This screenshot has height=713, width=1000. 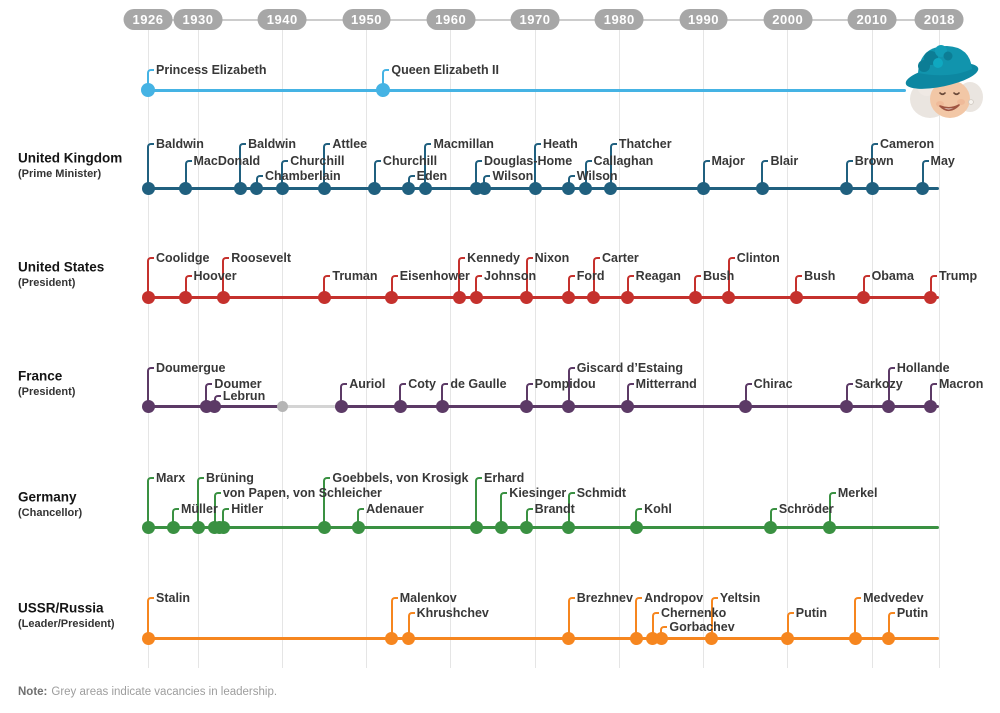 What do you see at coordinates (282, 349) in the screenshot?
I see `gridline-1940` at bounding box center [282, 349].